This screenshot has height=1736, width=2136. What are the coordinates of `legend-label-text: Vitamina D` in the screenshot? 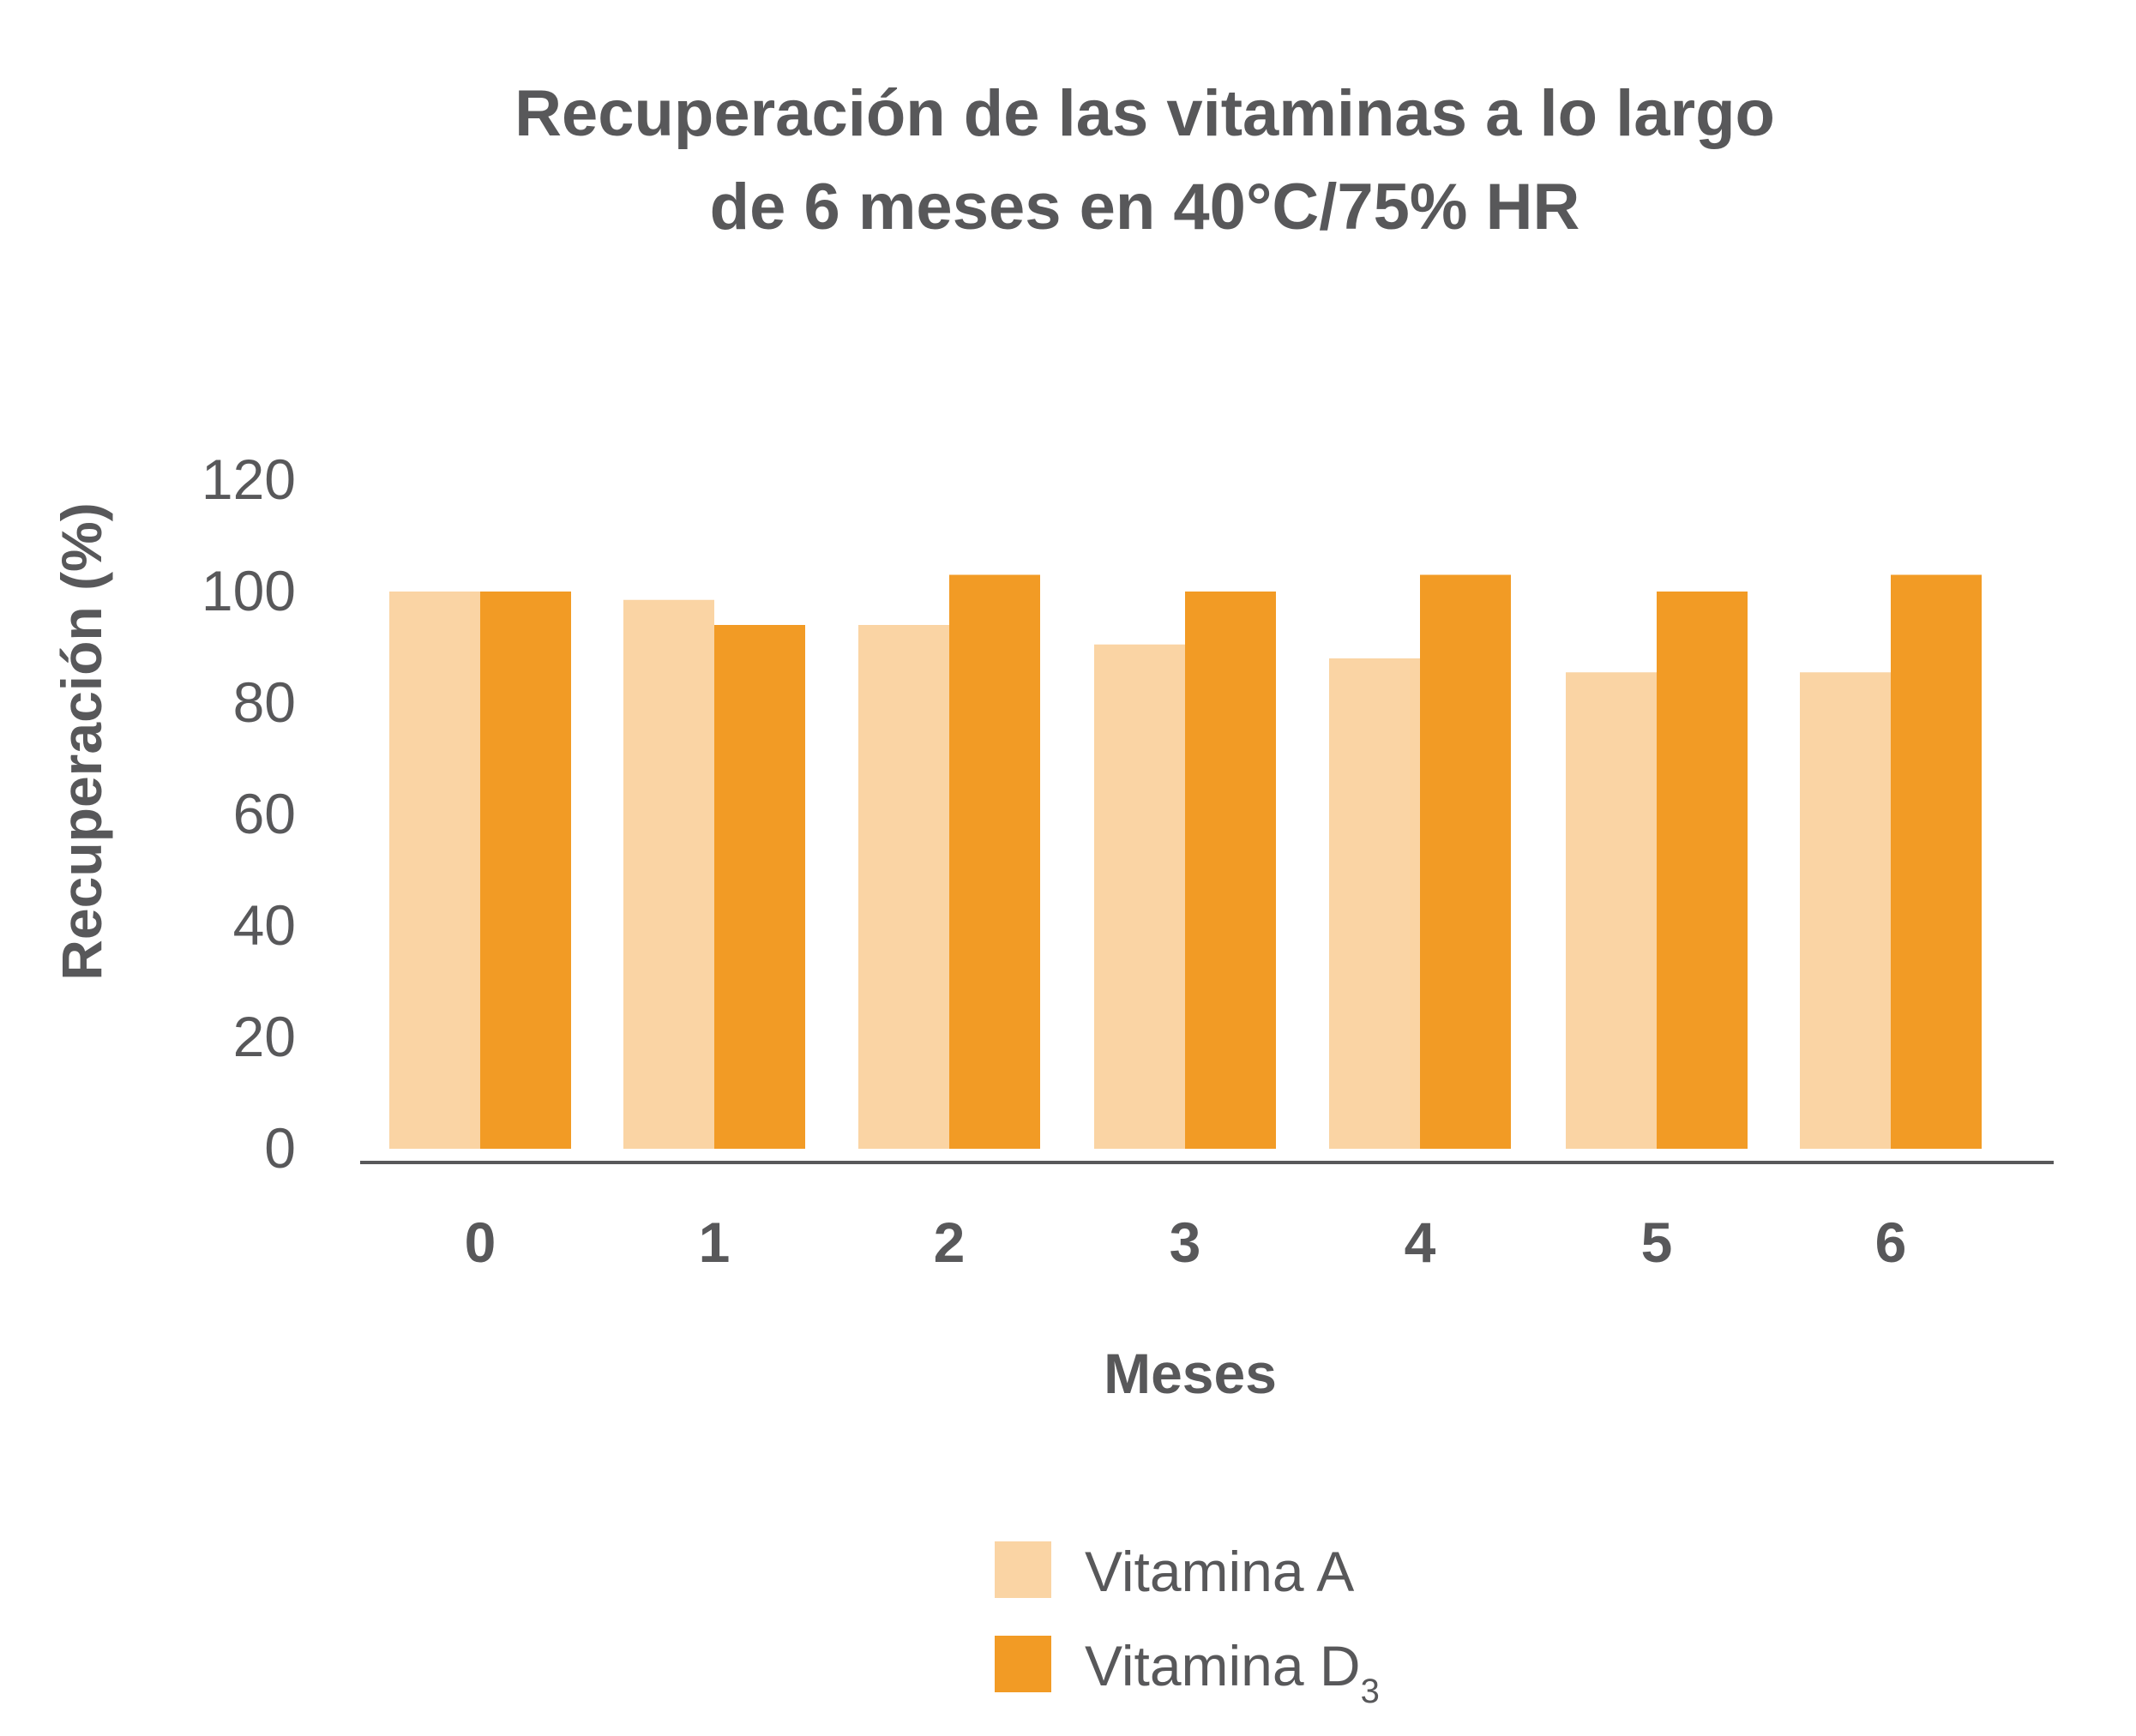 It's located at (1223, 1665).